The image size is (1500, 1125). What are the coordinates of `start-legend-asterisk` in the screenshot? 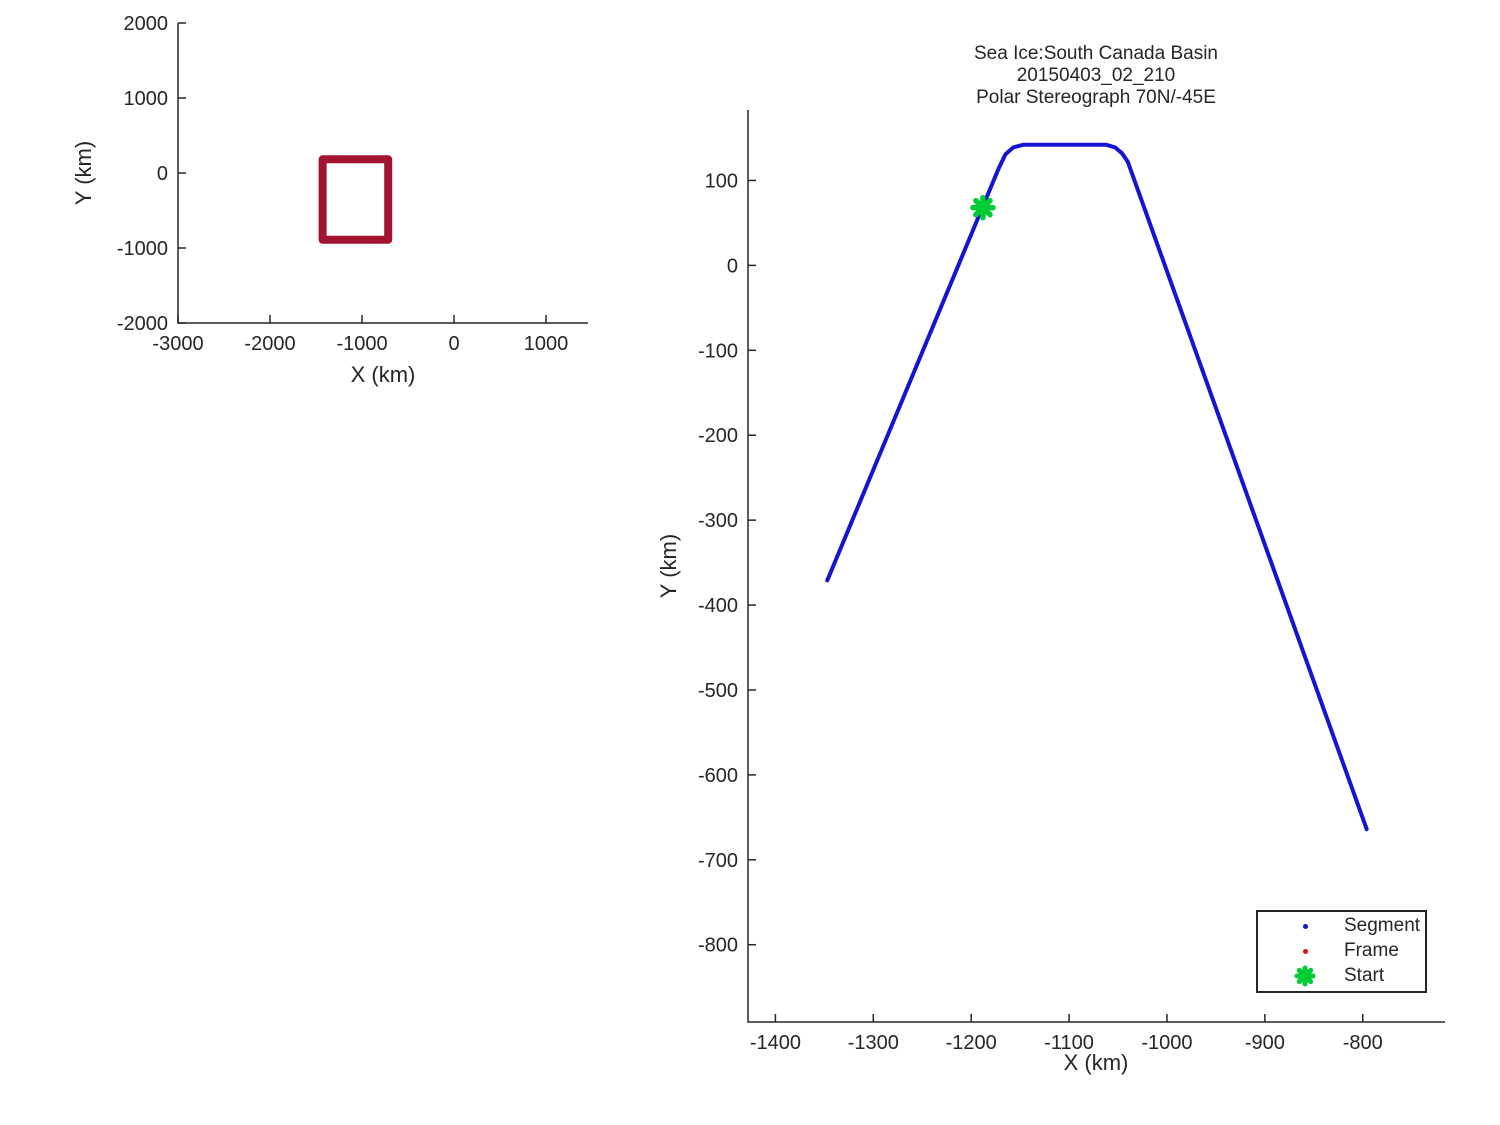 It's located at (1305, 975).